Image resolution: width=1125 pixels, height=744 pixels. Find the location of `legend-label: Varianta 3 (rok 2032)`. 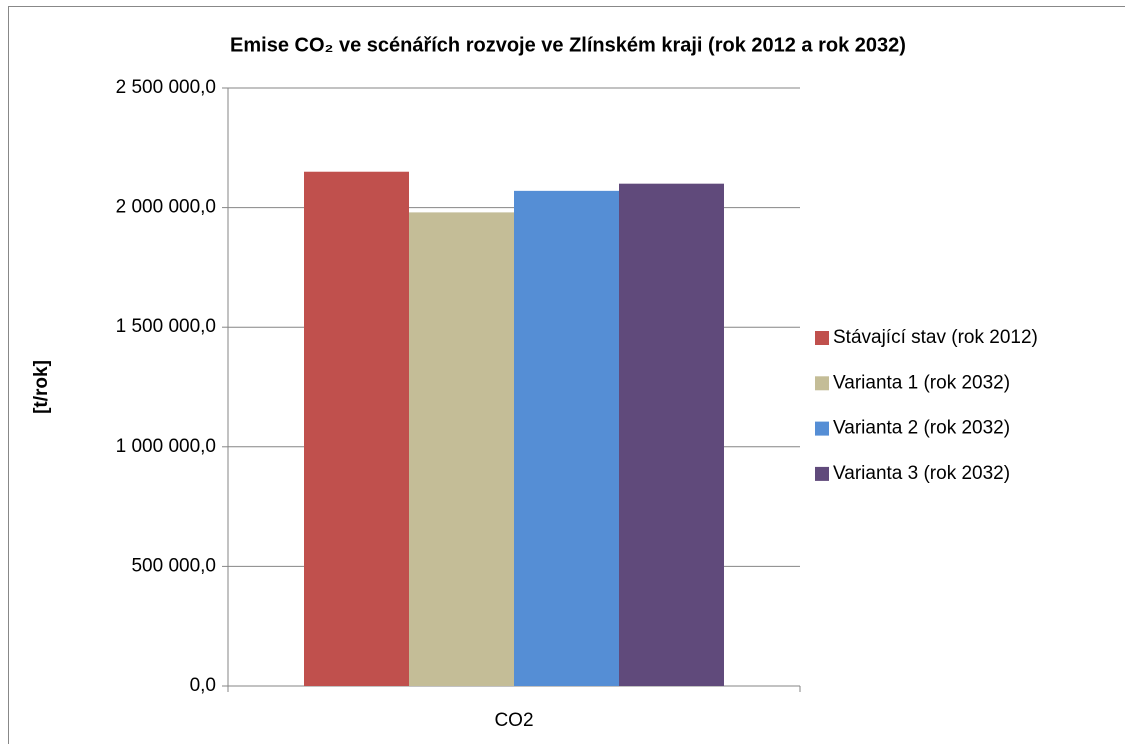

legend-label: Varianta 3 (rok 2032) is located at coordinates (921, 473).